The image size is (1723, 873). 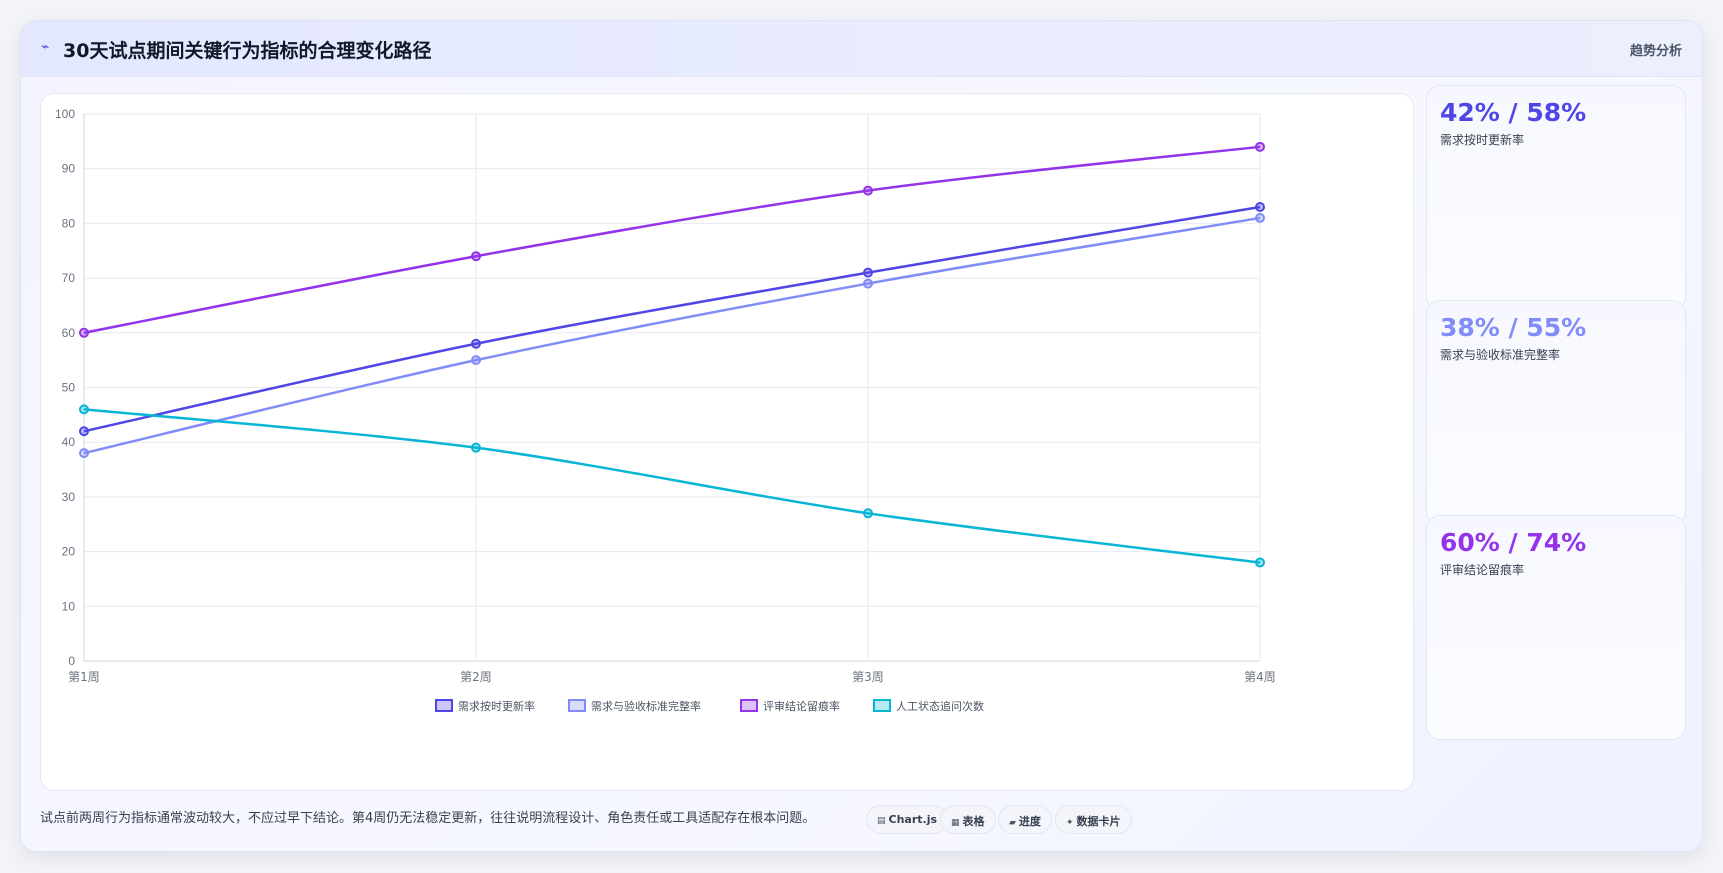 I want to click on chip-data-cards: ✦ 数据卡片, so click(x=1093, y=819).